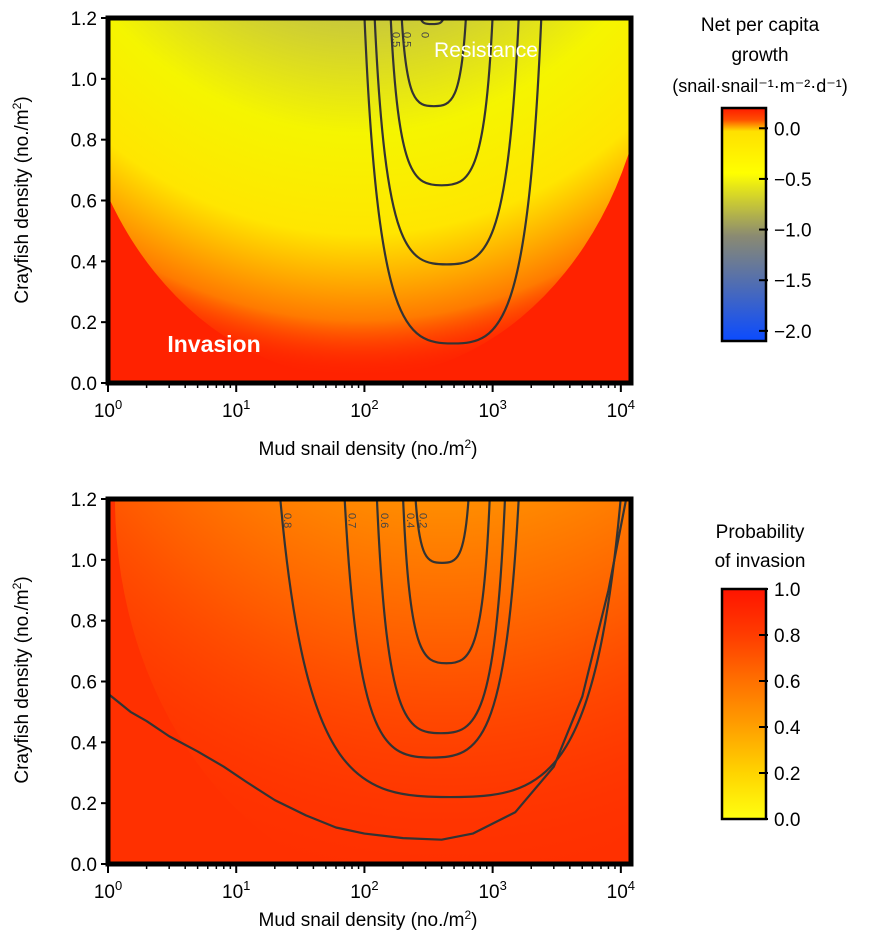 The height and width of the screenshot is (931, 877). Describe the element at coordinates (760, 532) in the screenshot. I see `colorbar-title-line-1: Probability` at that location.